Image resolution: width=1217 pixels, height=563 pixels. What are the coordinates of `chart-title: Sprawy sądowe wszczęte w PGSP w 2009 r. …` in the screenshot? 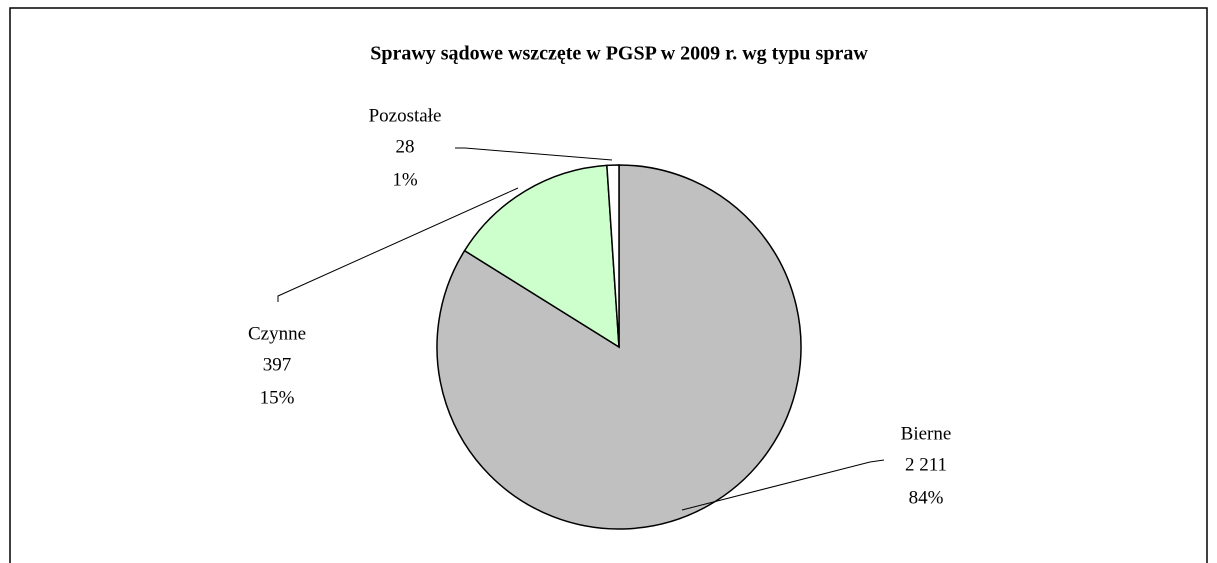 It's located at (619, 54).